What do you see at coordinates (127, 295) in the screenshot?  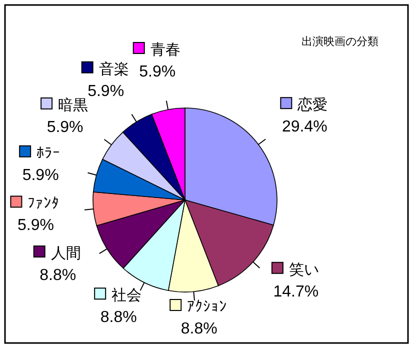 I see `legend-label: 社会` at bounding box center [127, 295].